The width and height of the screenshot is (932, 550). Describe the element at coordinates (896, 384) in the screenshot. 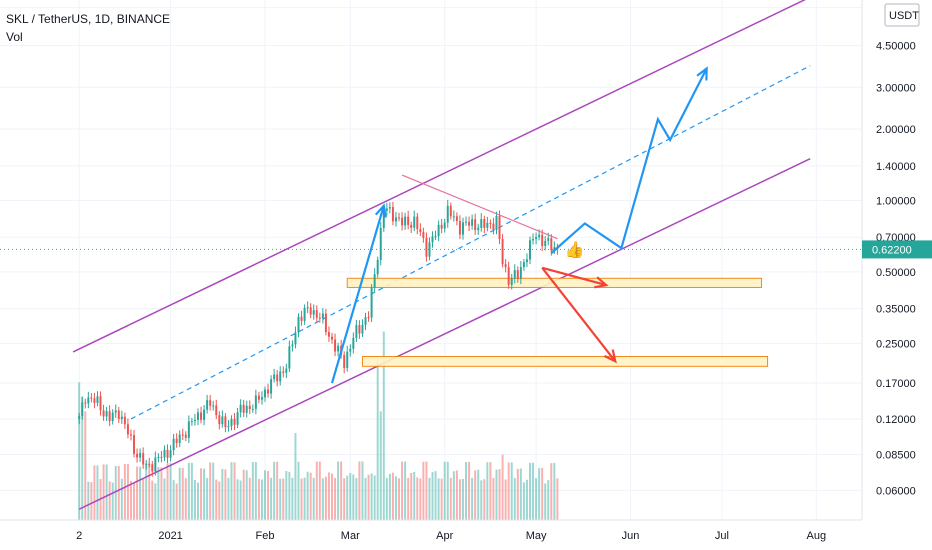

I see `price-tick-label: 0.17000` at that location.